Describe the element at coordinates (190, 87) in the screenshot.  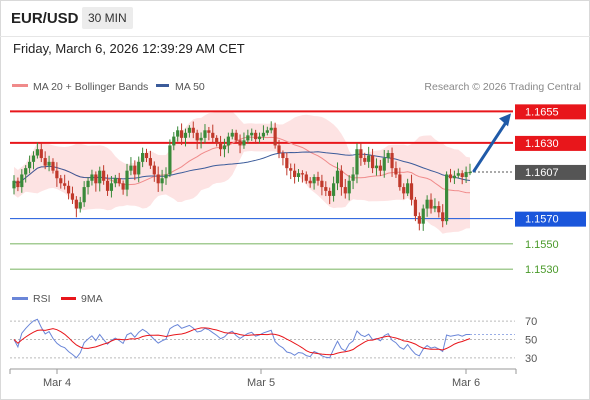
I see `ma50-legend-label: MA 50` at that location.